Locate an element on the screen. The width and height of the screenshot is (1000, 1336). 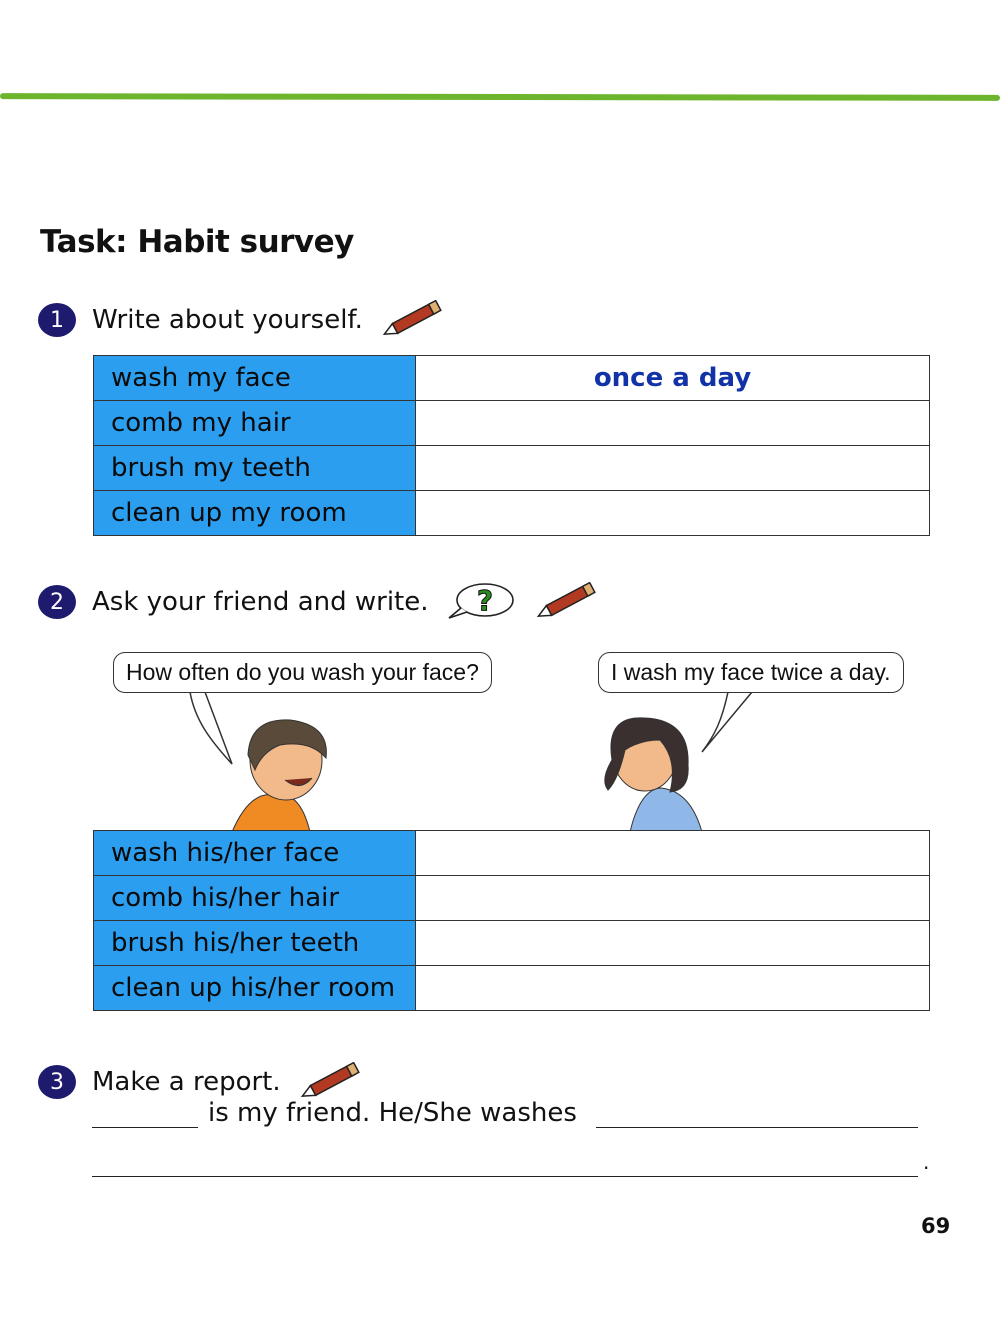
answer-cell: once a day is located at coordinates (672, 378).